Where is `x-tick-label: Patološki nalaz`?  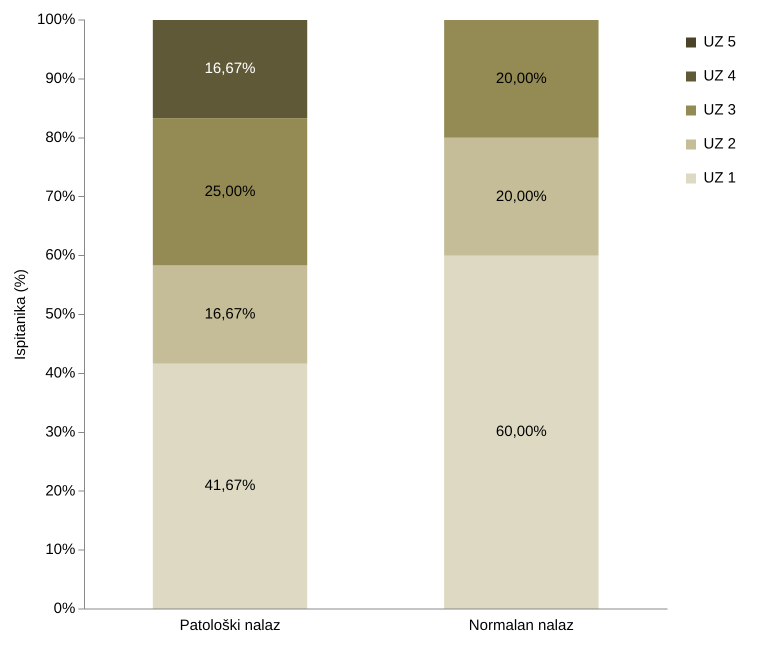
x-tick-label: Patološki nalaz is located at coordinates (230, 625).